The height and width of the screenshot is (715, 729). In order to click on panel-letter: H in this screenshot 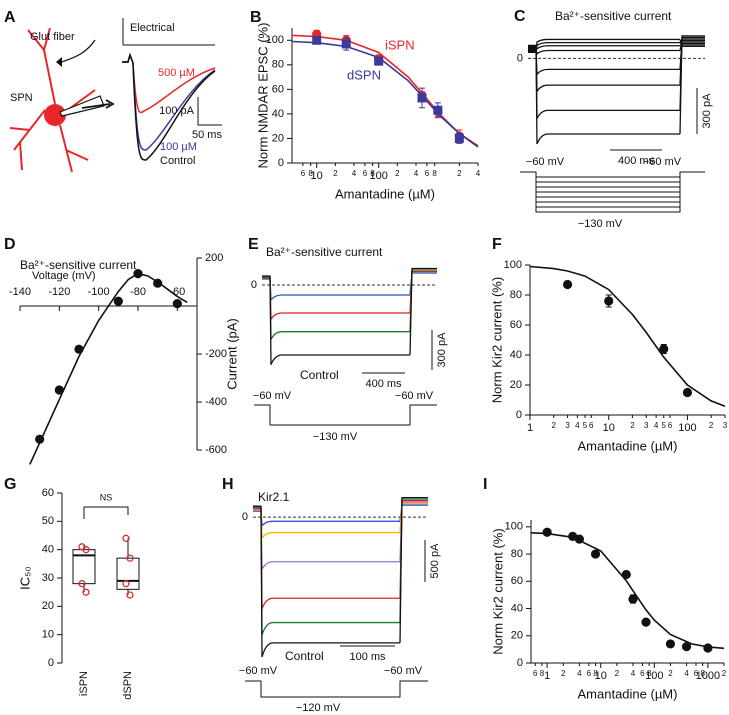, I will do `click(228, 484)`.